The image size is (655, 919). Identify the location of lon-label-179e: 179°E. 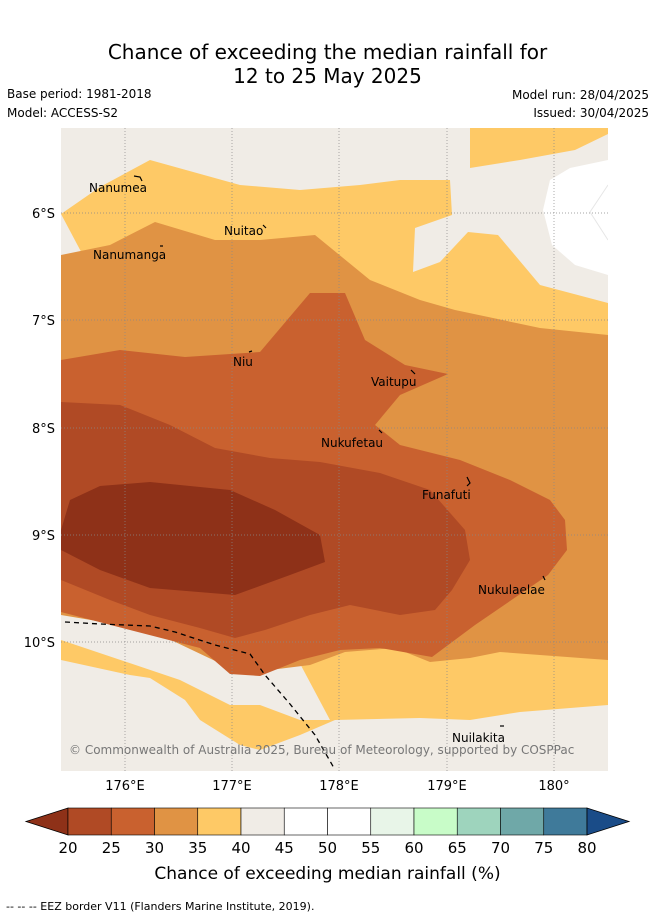
(447, 786).